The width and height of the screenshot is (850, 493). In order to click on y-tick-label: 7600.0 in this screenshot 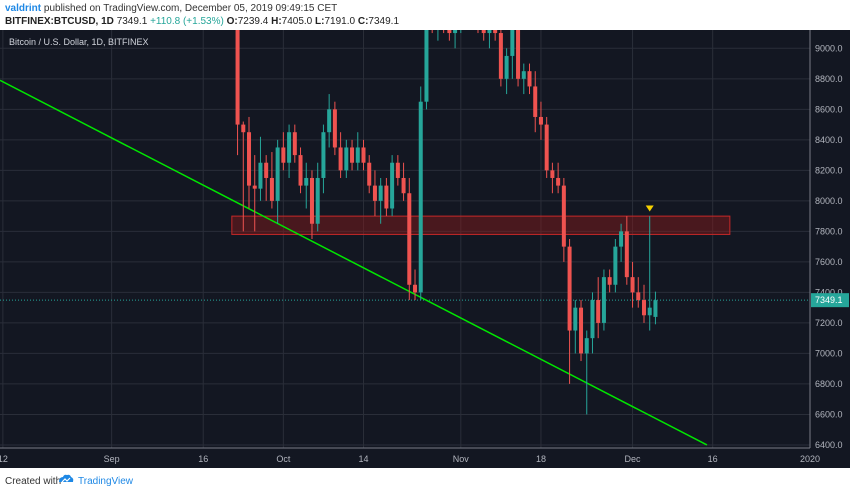, I will do `click(829, 262)`.